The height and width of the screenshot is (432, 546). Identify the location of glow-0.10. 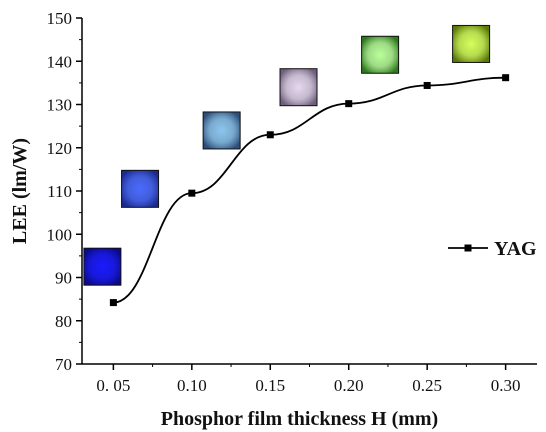
(140, 188).